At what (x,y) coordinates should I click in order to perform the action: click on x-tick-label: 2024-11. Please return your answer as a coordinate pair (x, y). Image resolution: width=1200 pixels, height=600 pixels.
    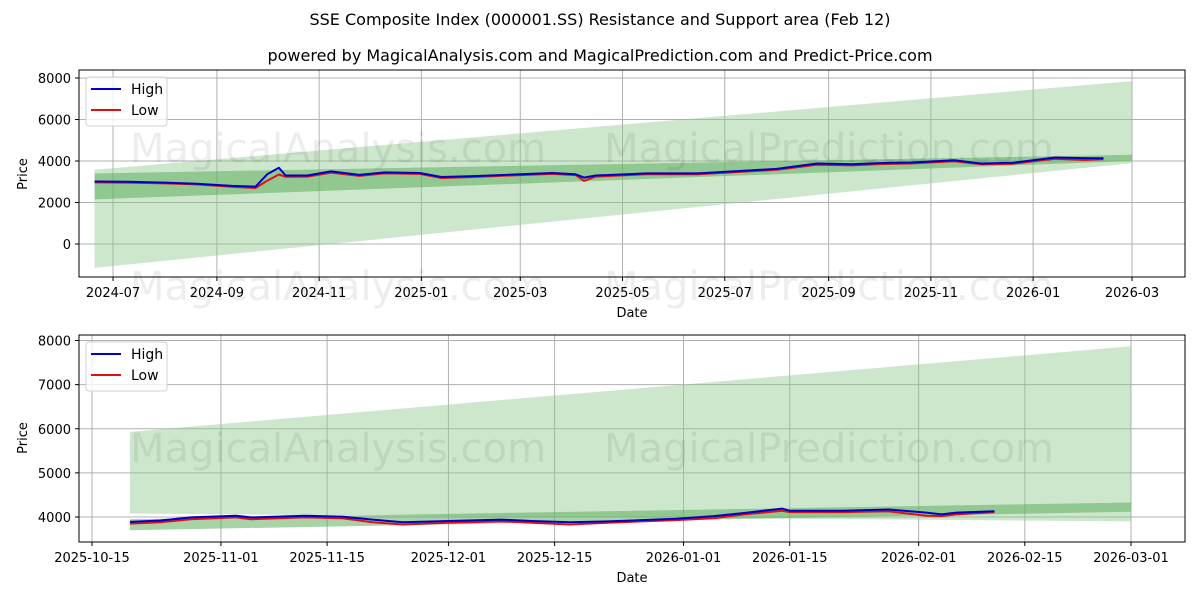
    Looking at the image, I should click on (319, 293).